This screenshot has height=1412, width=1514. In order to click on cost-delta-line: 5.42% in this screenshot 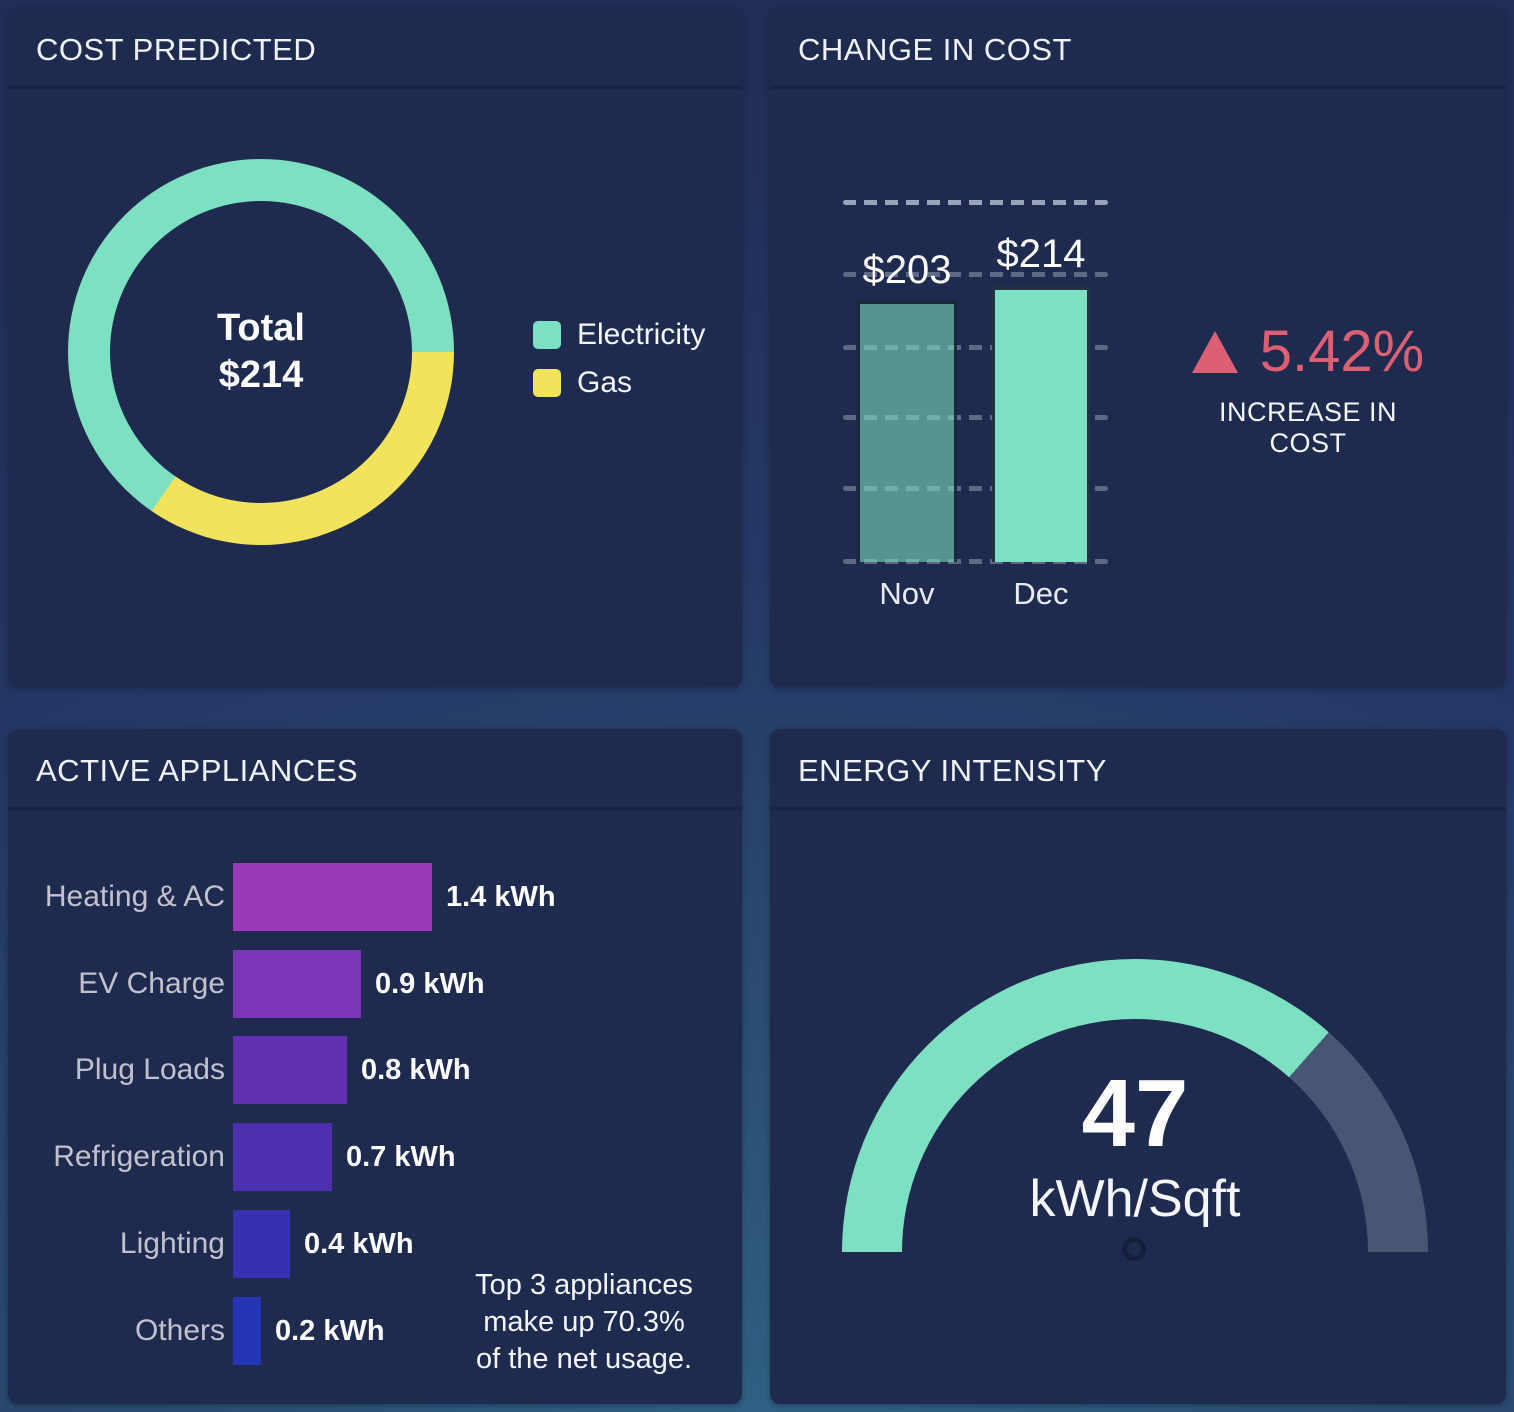, I will do `click(1308, 351)`.